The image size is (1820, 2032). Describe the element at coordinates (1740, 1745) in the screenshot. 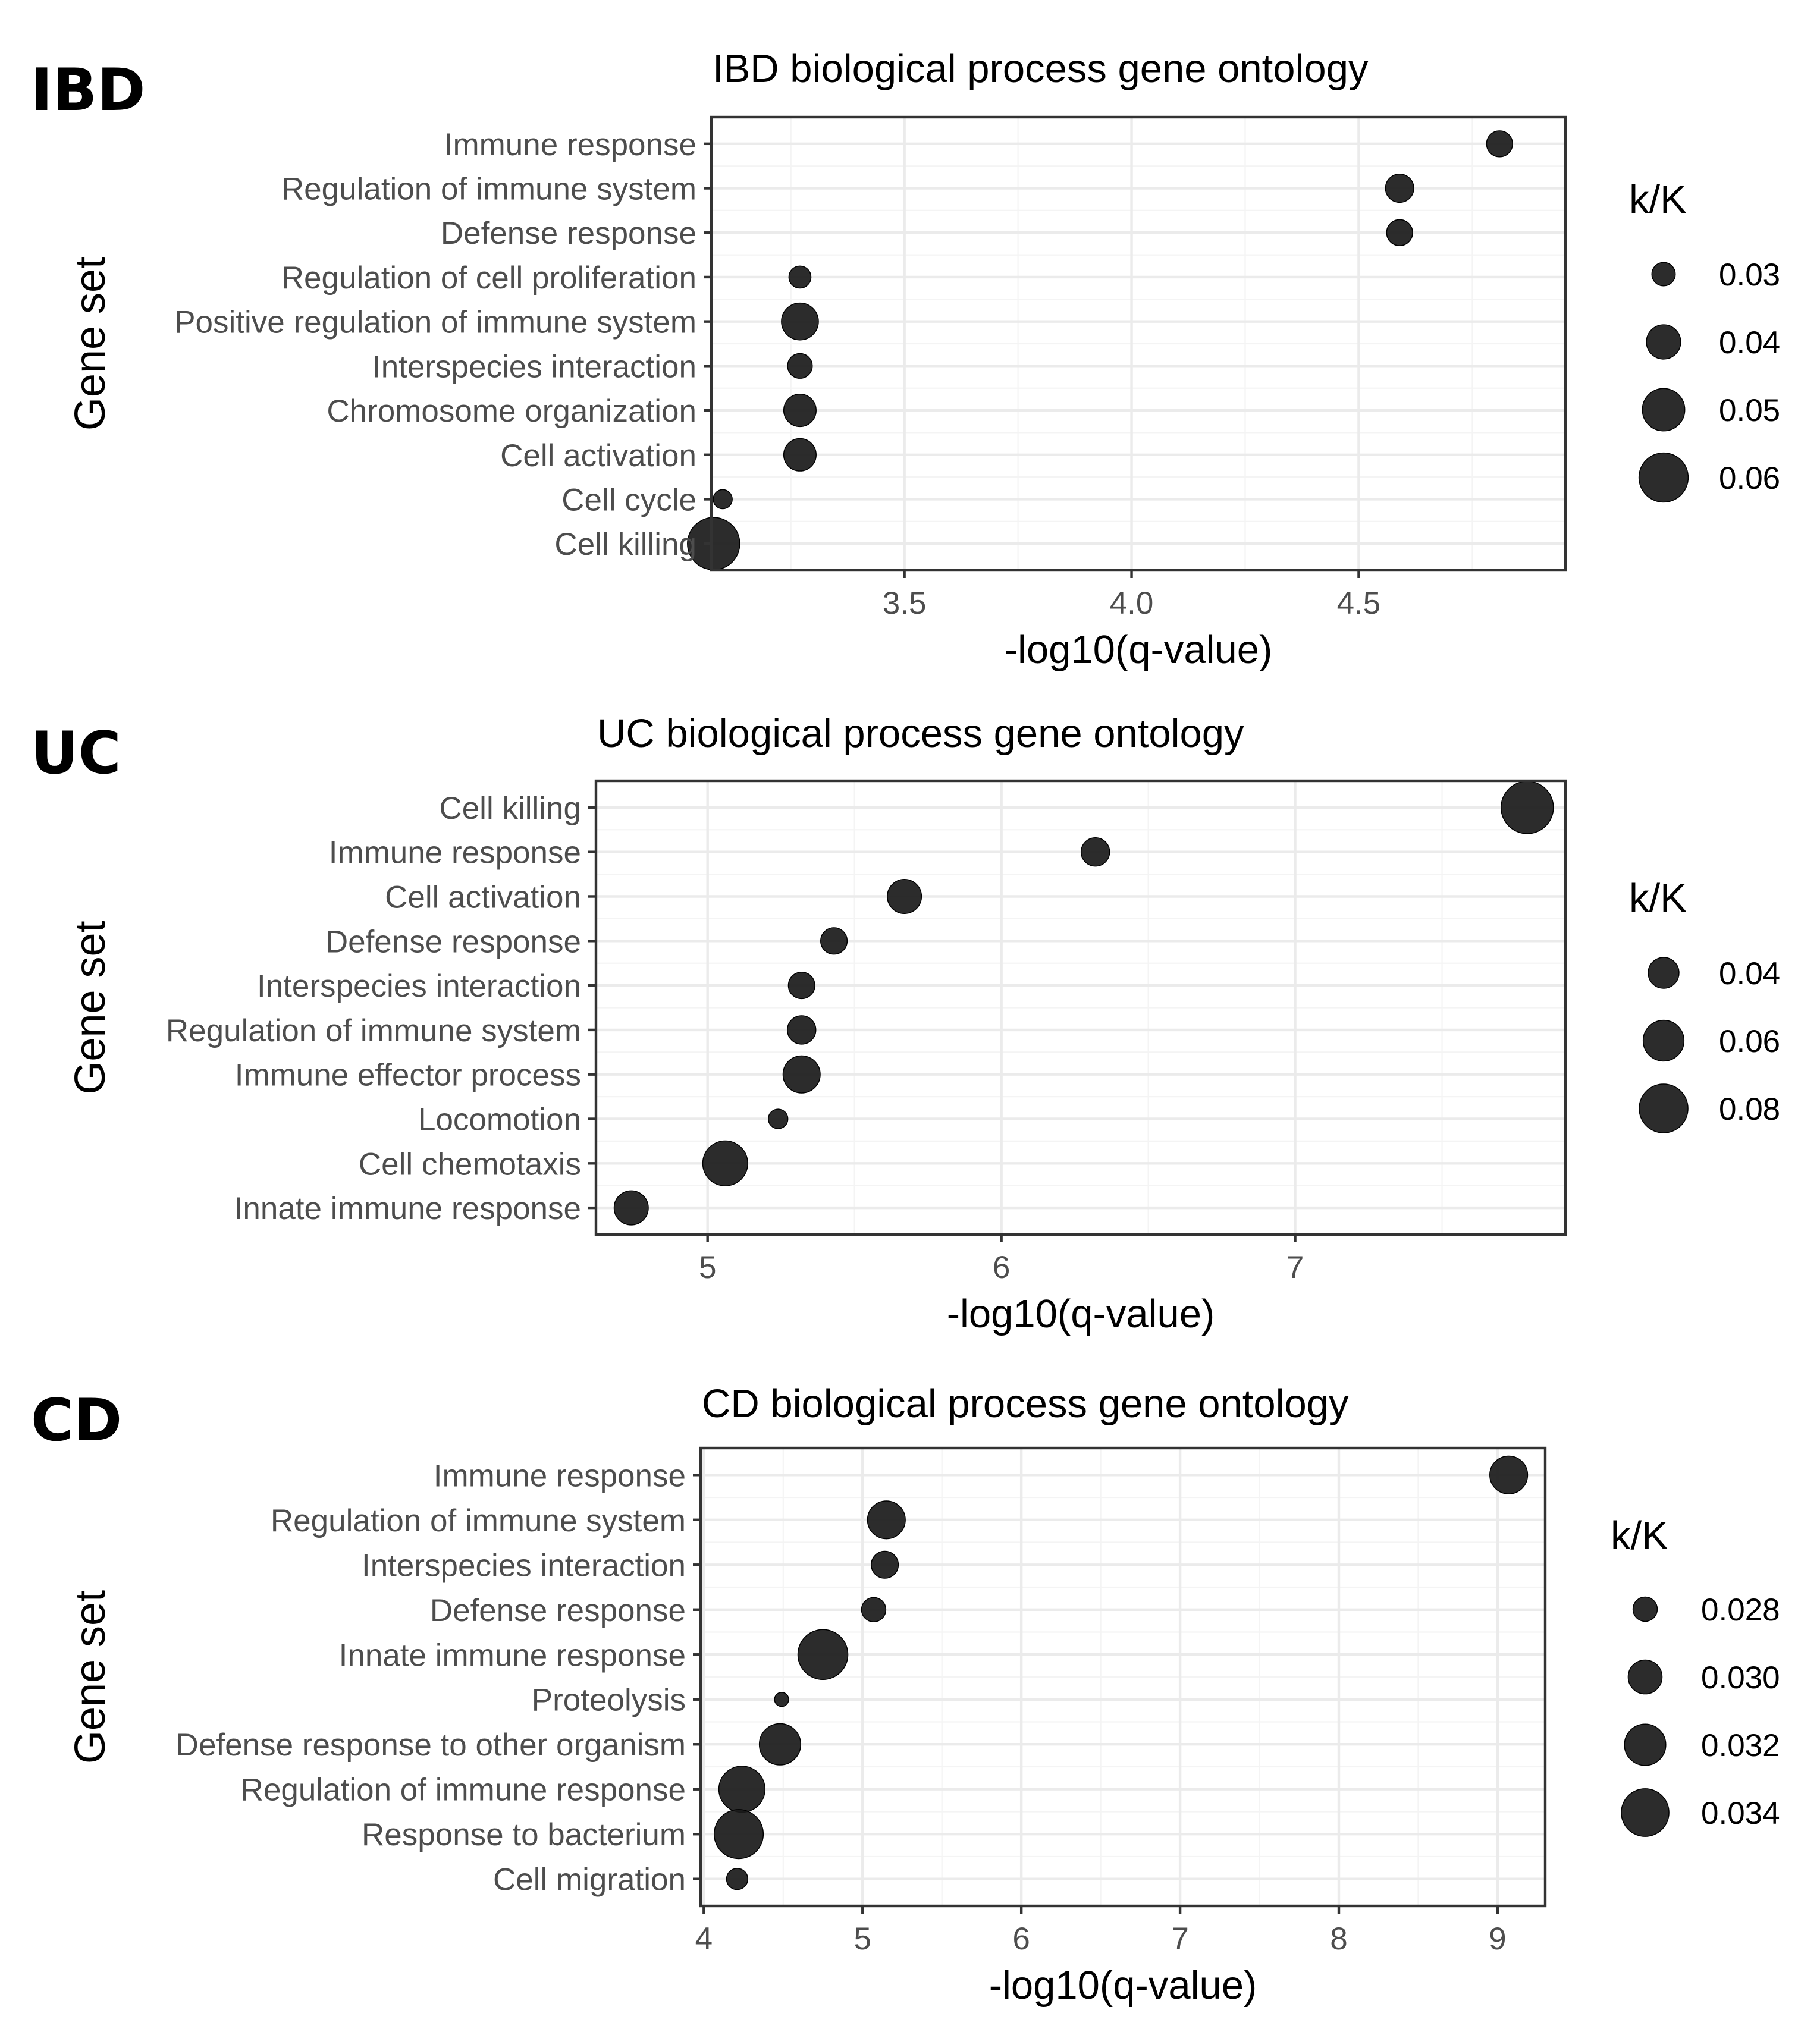

I see `legend-label: 0.032` at that location.